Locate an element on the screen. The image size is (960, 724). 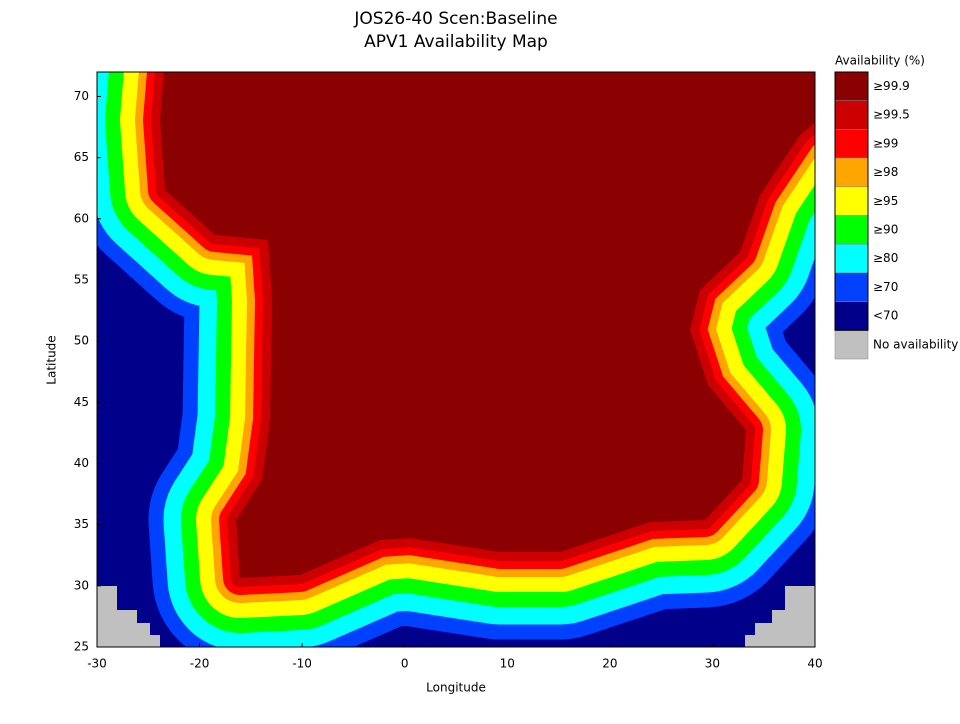
y-tick-label: 60 is located at coordinates (81, 218).